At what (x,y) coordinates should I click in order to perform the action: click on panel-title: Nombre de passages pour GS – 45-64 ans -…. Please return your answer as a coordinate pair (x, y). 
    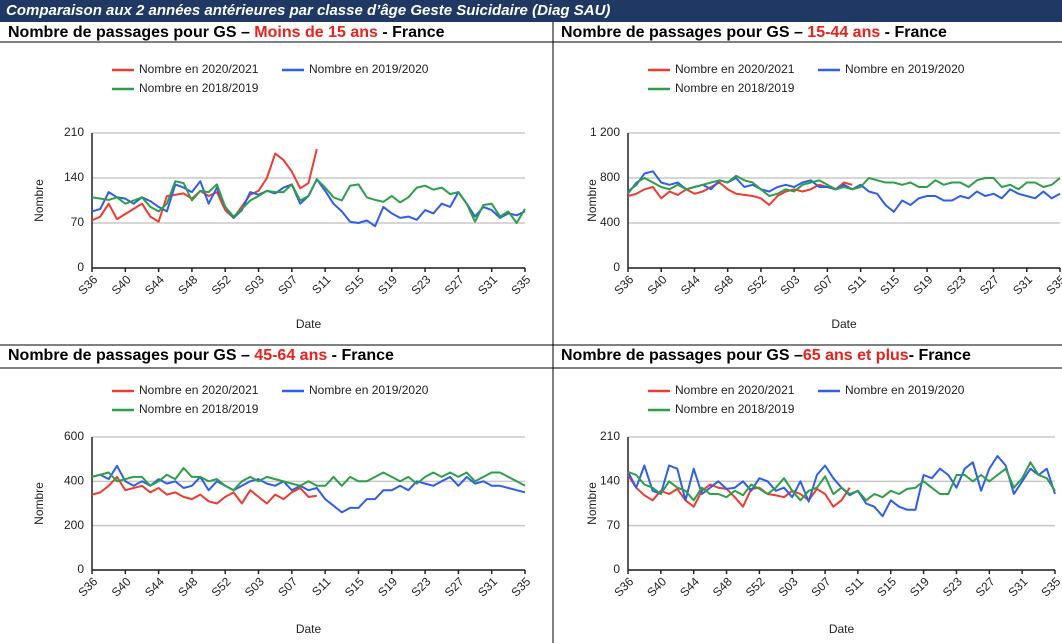
    Looking at the image, I should click on (201, 355).